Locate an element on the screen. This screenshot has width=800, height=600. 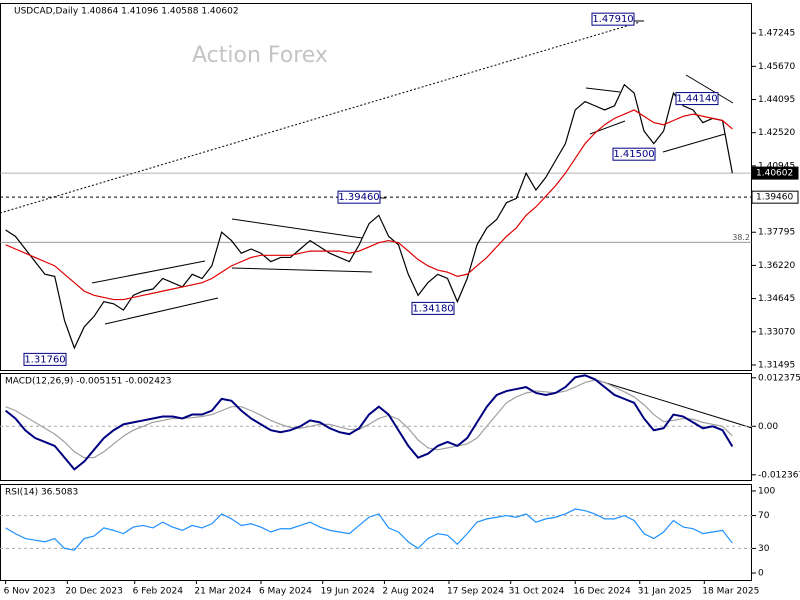
y-tick-label: 1.37795 is located at coordinates (776, 233).